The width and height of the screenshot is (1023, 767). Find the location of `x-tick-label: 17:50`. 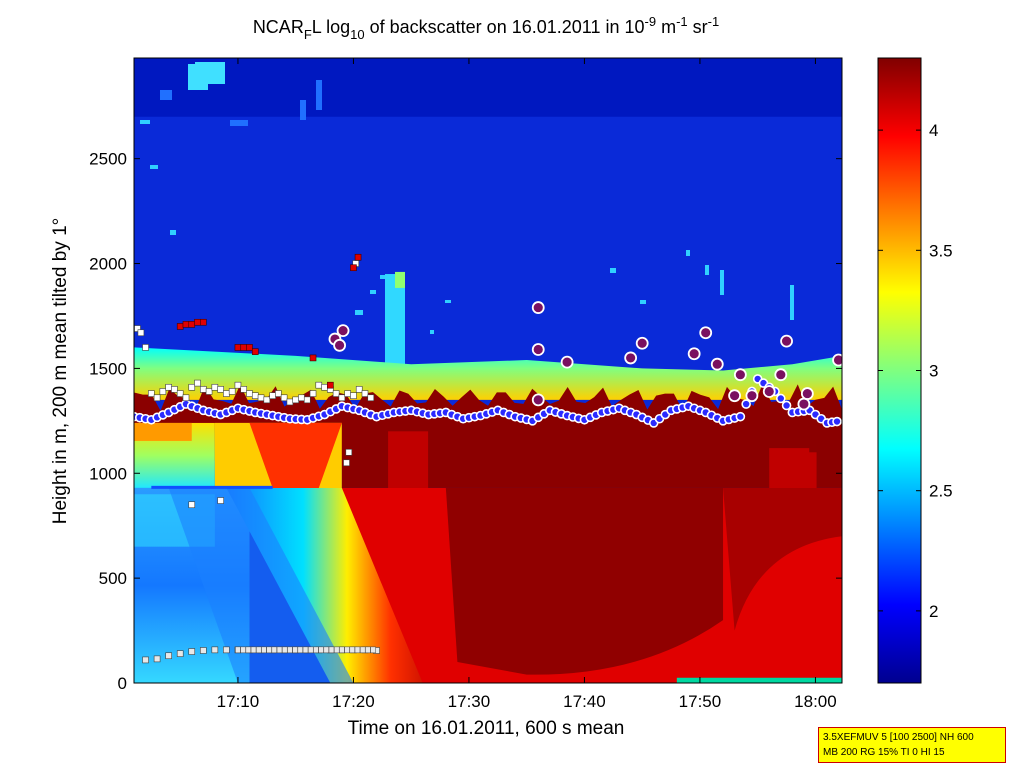

x-tick-label: 17:50 is located at coordinates (700, 701).